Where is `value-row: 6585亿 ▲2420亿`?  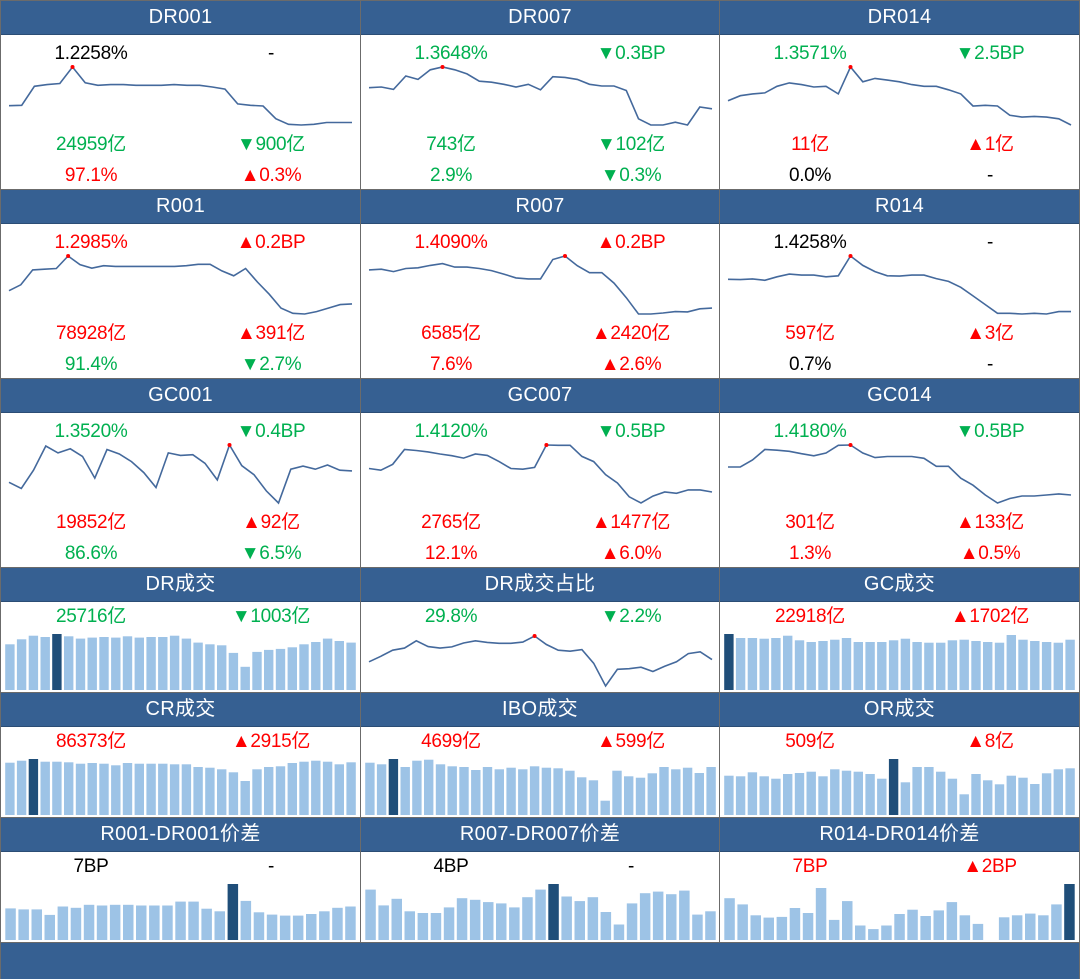
value-row: 6585亿 ▲2420亿 is located at coordinates (540, 334).